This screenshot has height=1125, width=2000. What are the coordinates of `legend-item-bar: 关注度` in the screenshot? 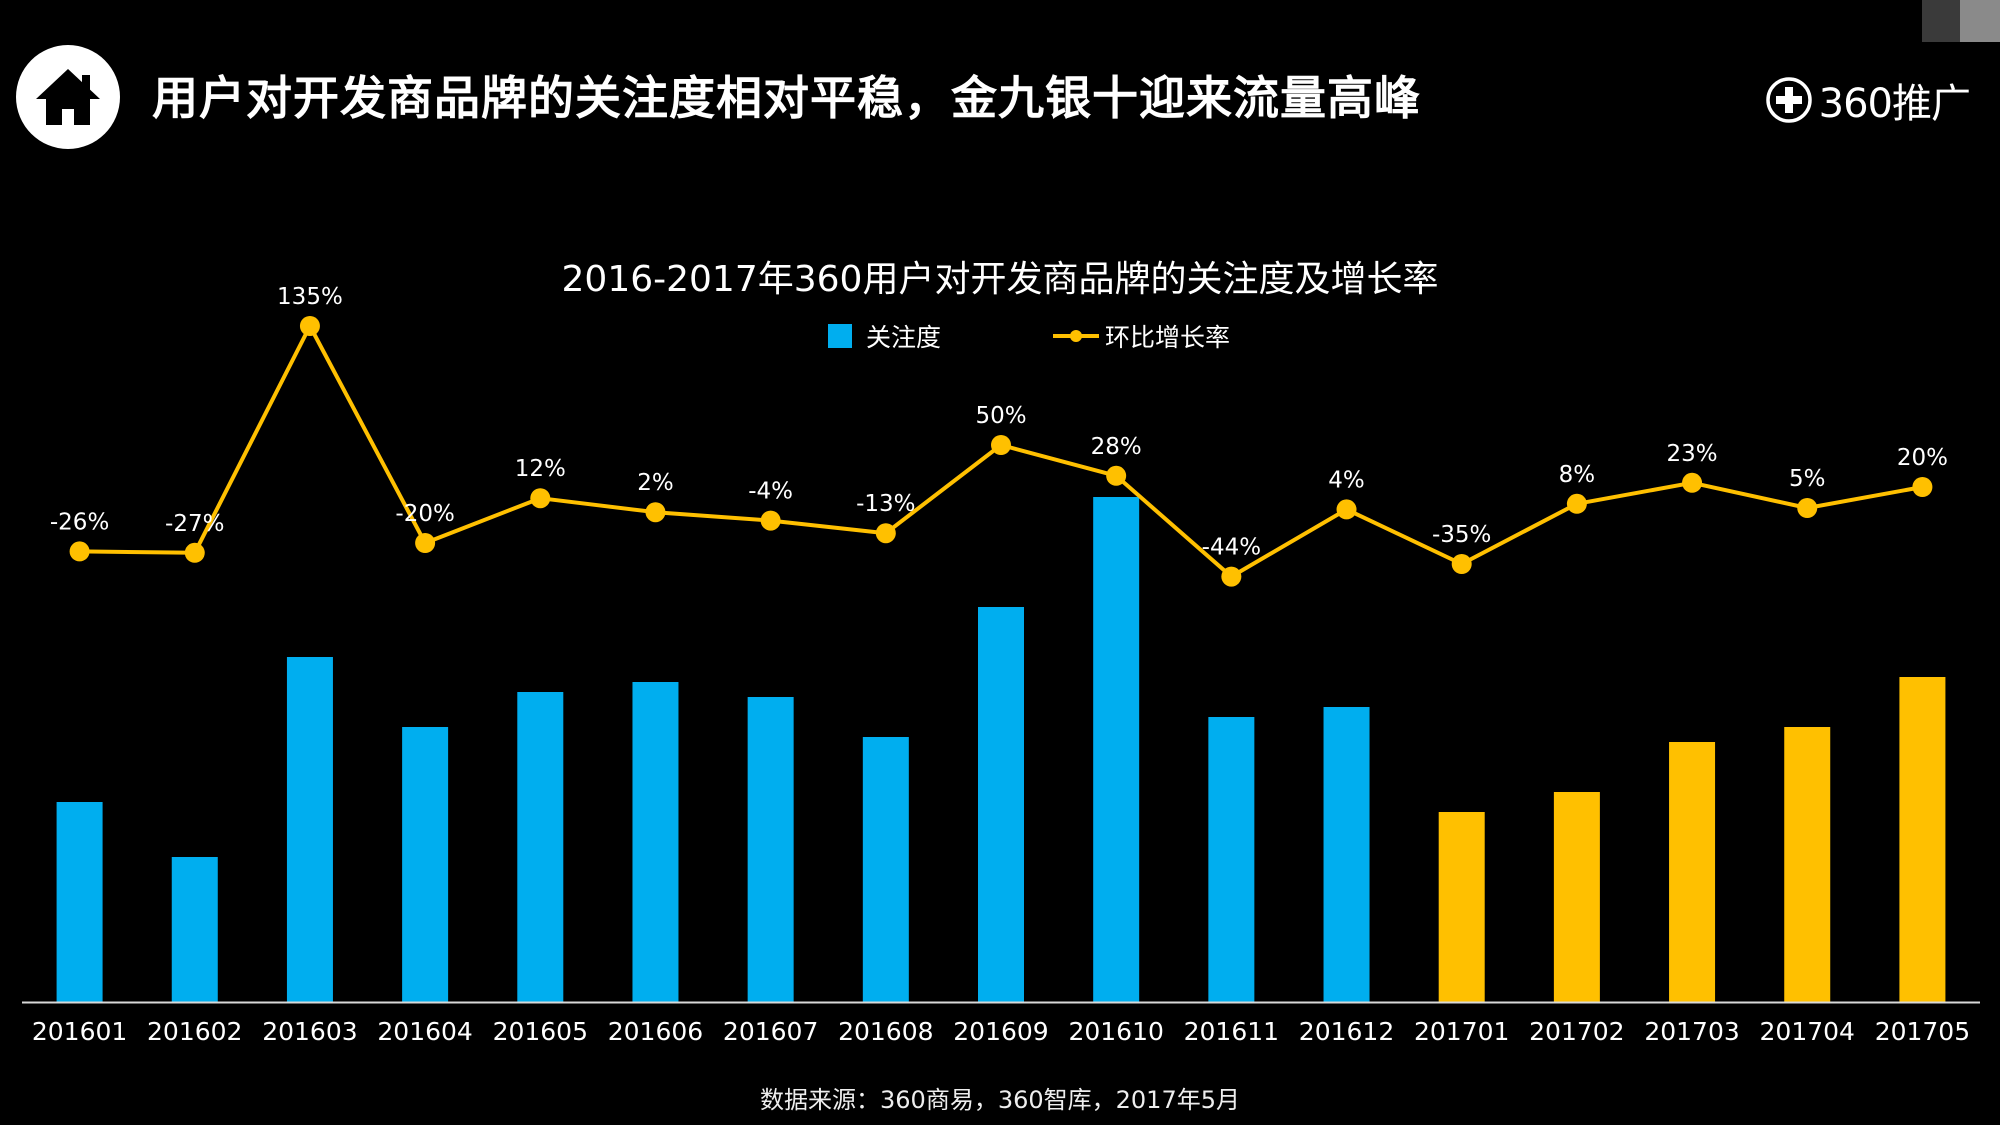 It's located at (884, 336).